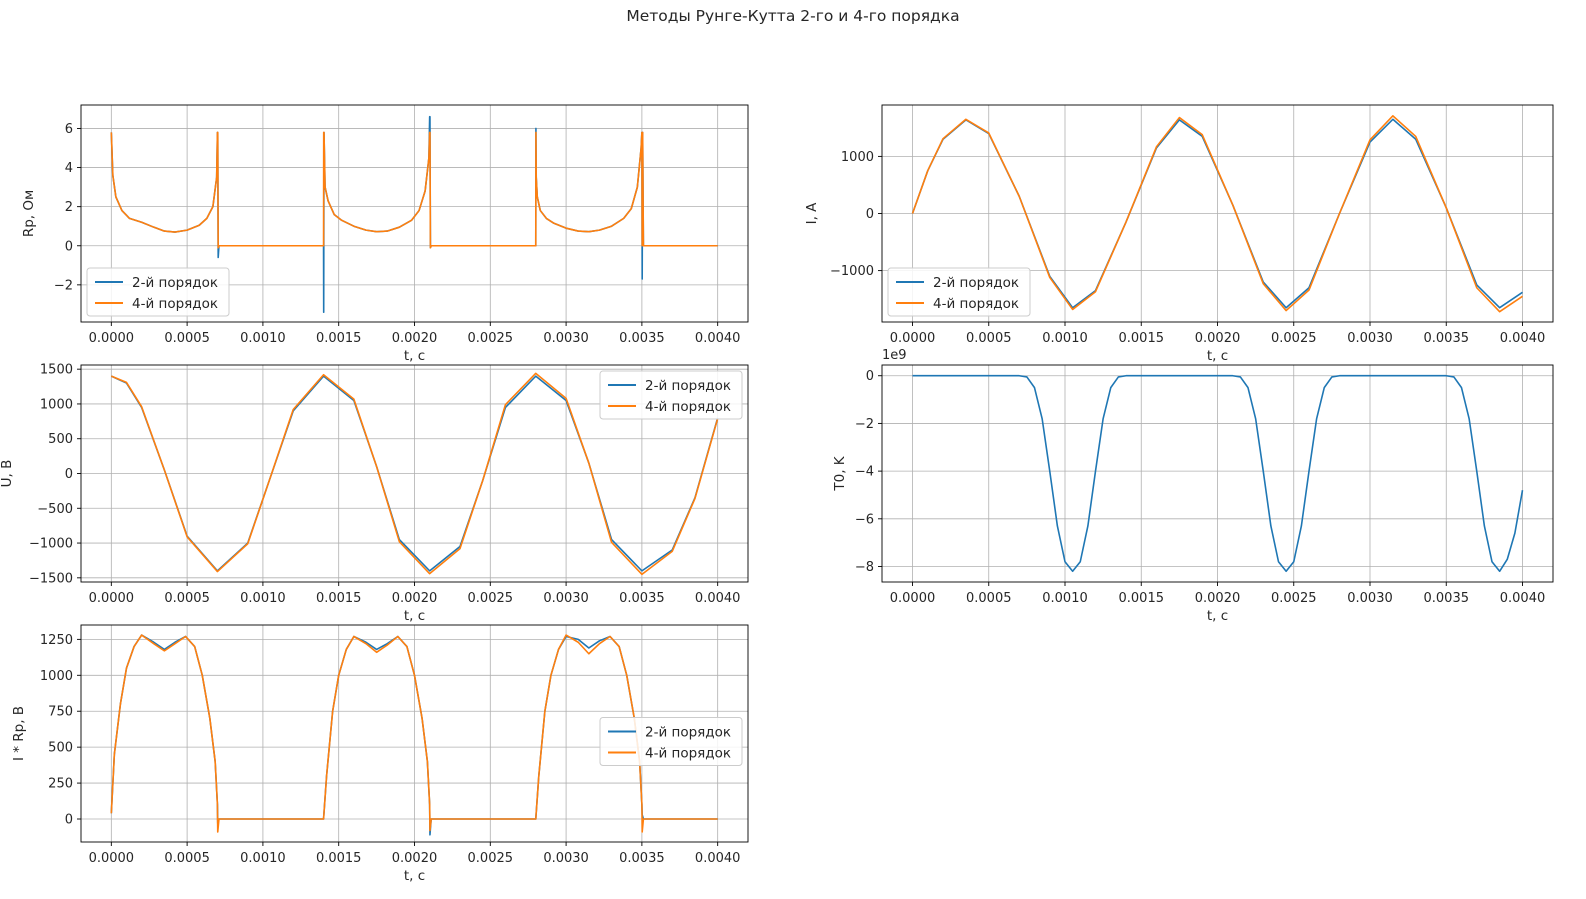 Image resolution: width=1586 pixels, height=899 pixels. I want to click on y-tick-label: 1500, so click(56, 370).